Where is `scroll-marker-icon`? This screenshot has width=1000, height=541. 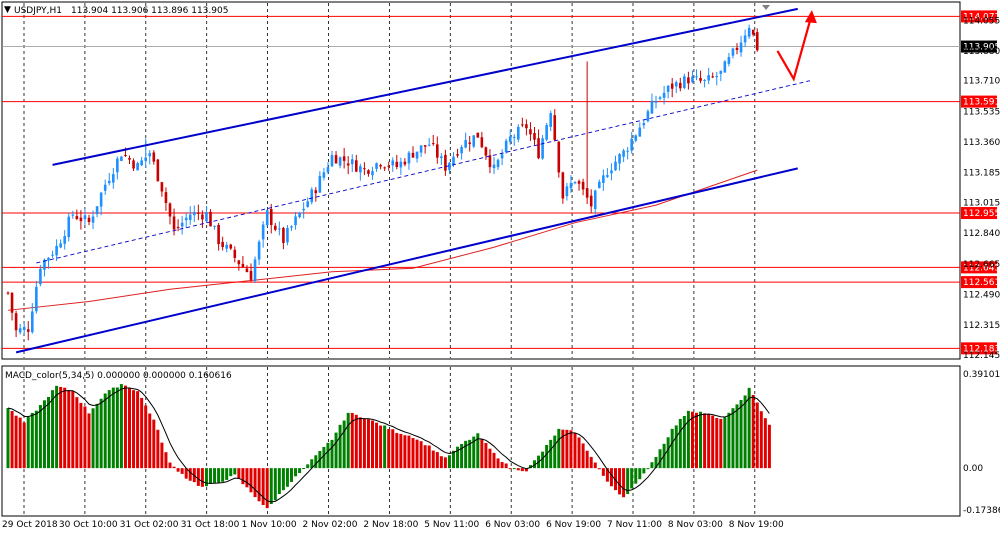
scroll-marker-icon is located at coordinates (766, 7).